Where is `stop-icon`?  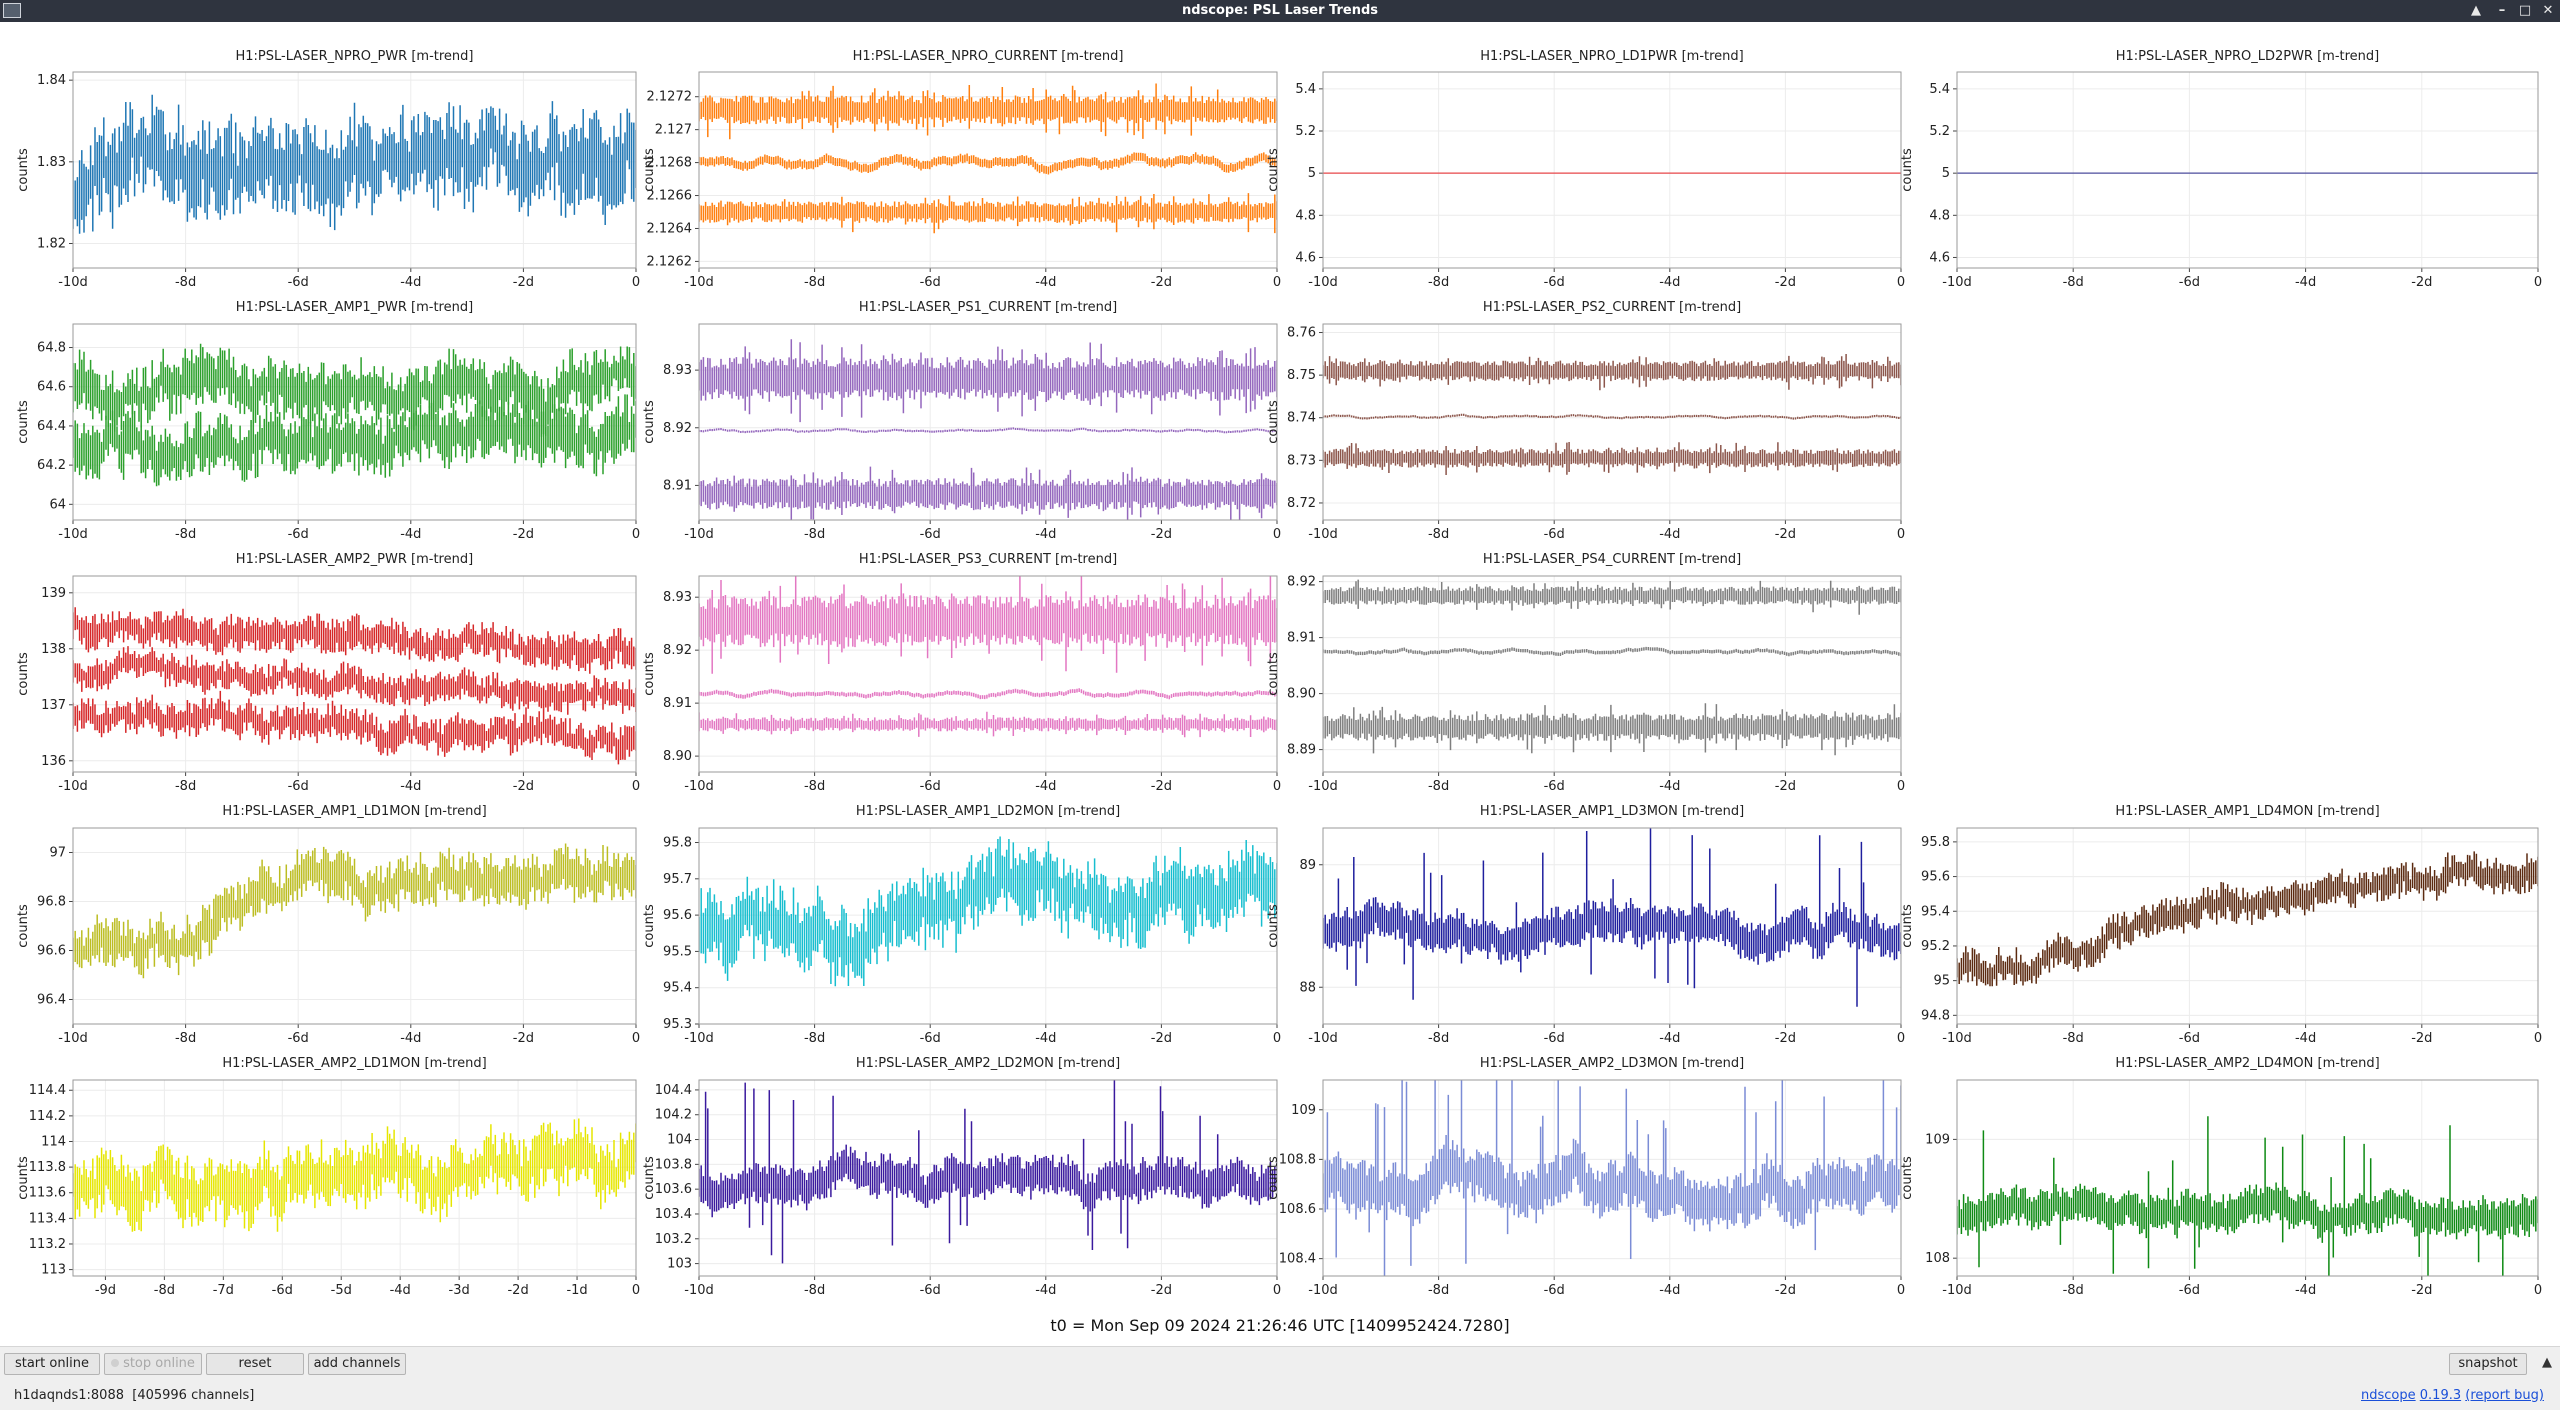
stop-icon is located at coordinates (115, 1363).